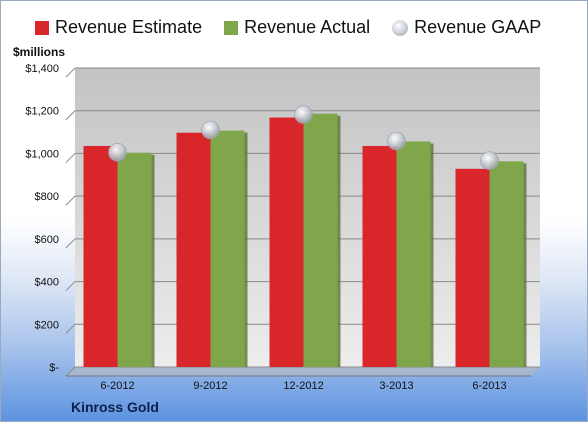 The width and height of the screenshot is (588, 422). What do you see at coordinates (47, 325) in the screenshot?
I see `y-tick-label: $200` at bounding box center [47, 325].